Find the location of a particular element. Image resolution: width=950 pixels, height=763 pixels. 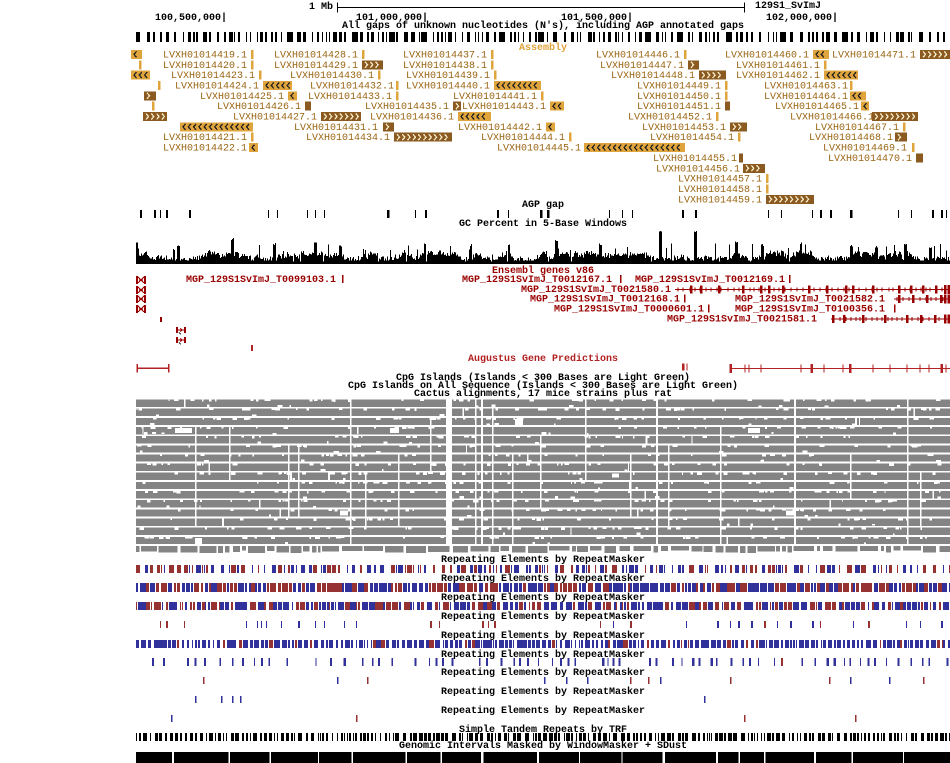

svg-text: MGP_129S1SvImJ_T0012168.1 is located at coordinates (605, 300).